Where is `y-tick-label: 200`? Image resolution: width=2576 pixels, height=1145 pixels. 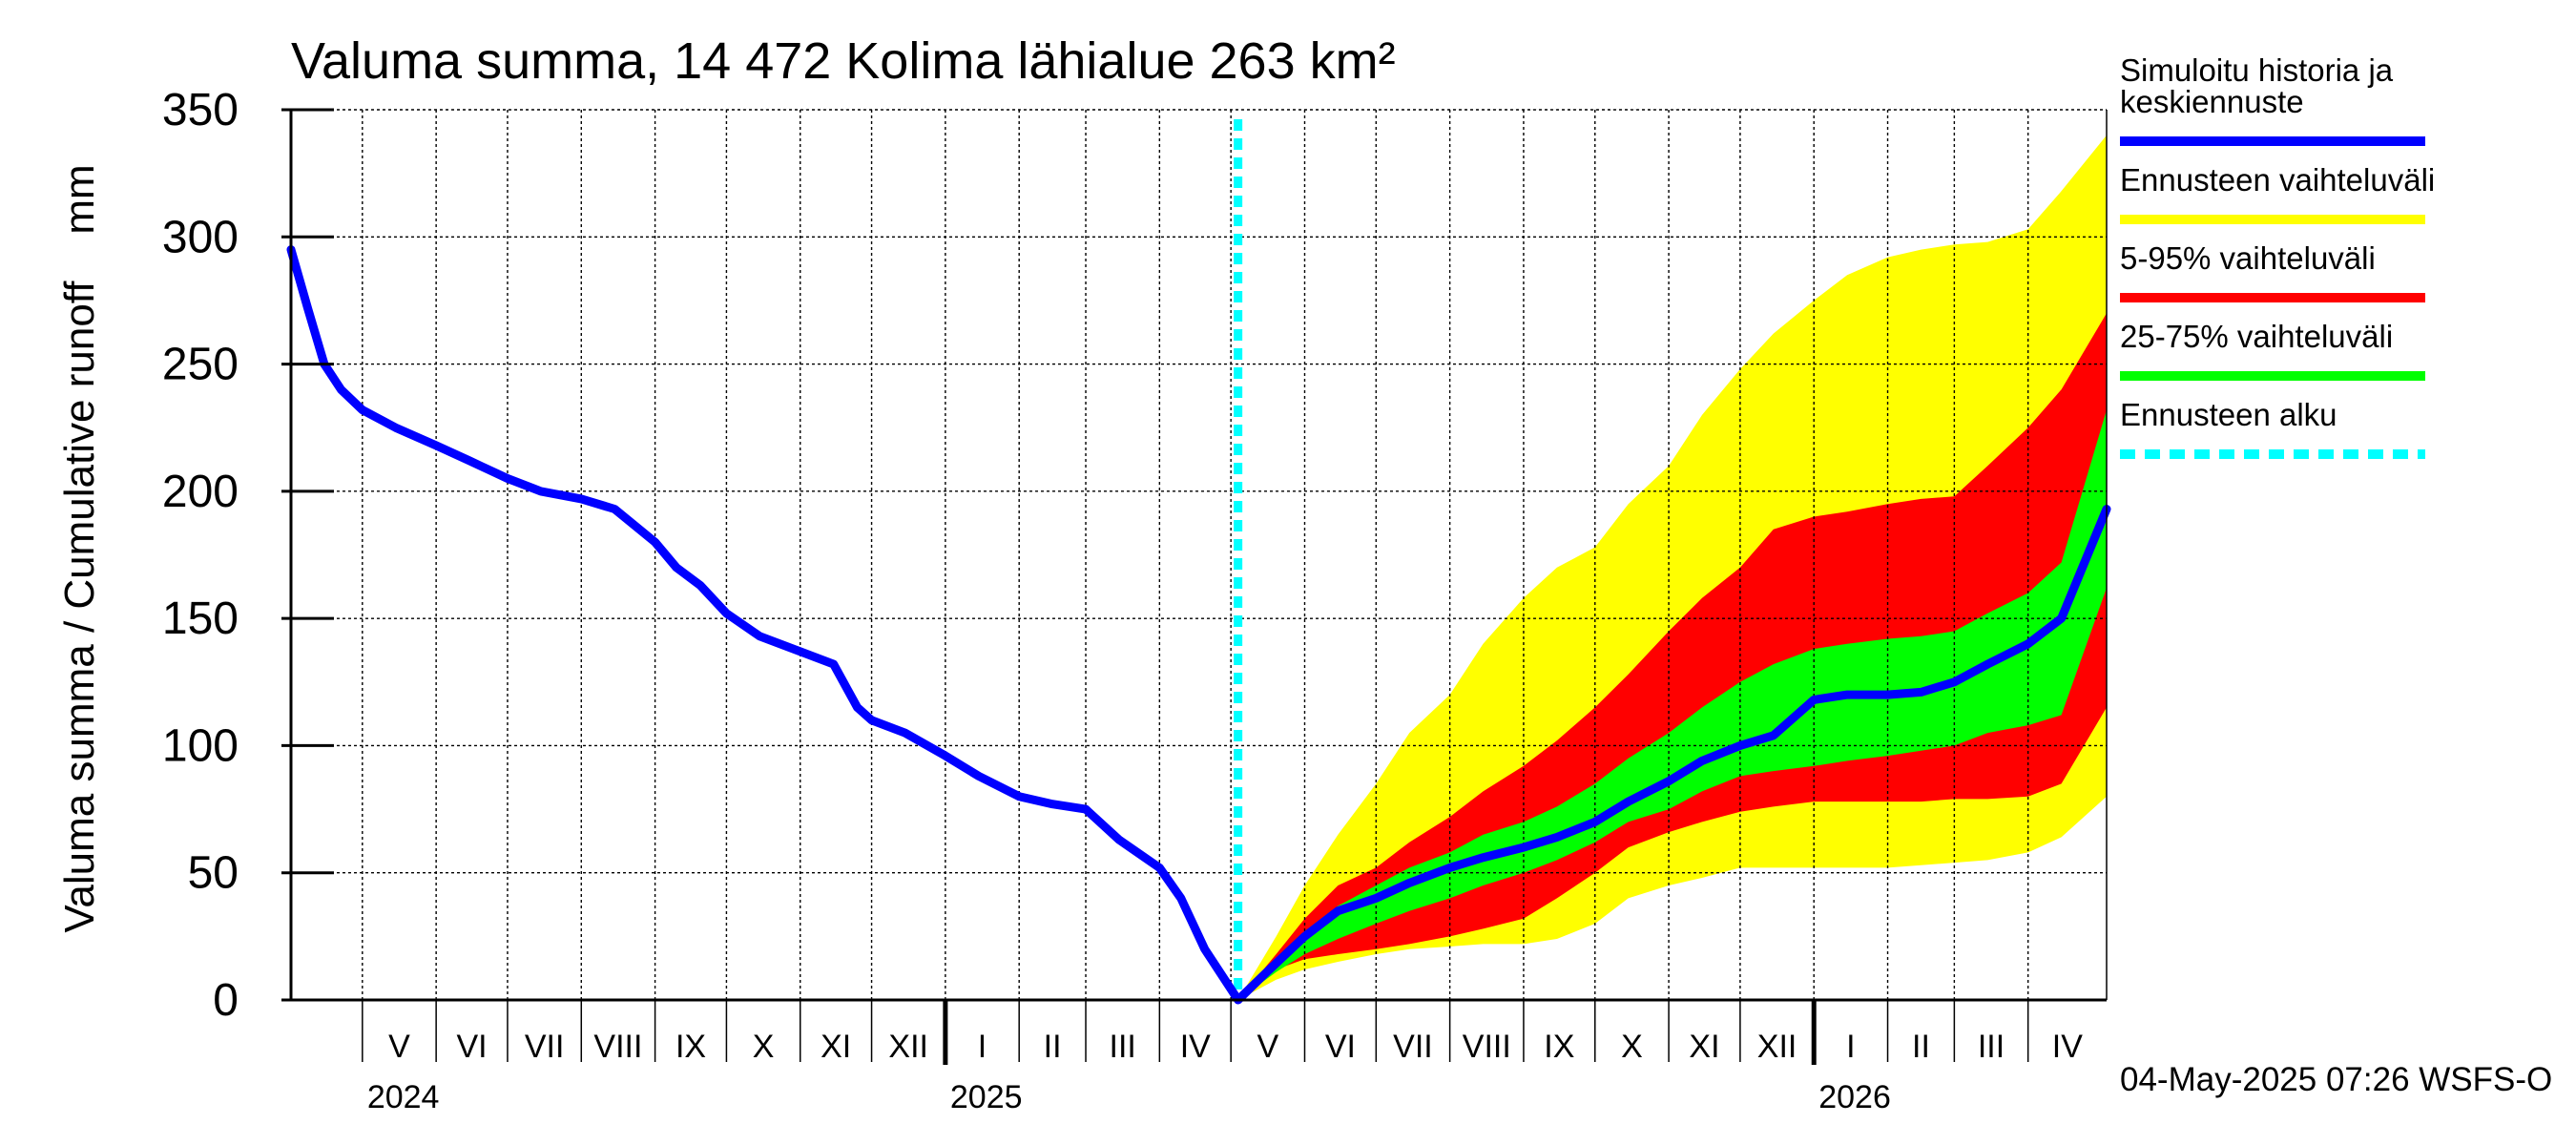
y-tick-label: 200 is located at coordinates (200, 492).